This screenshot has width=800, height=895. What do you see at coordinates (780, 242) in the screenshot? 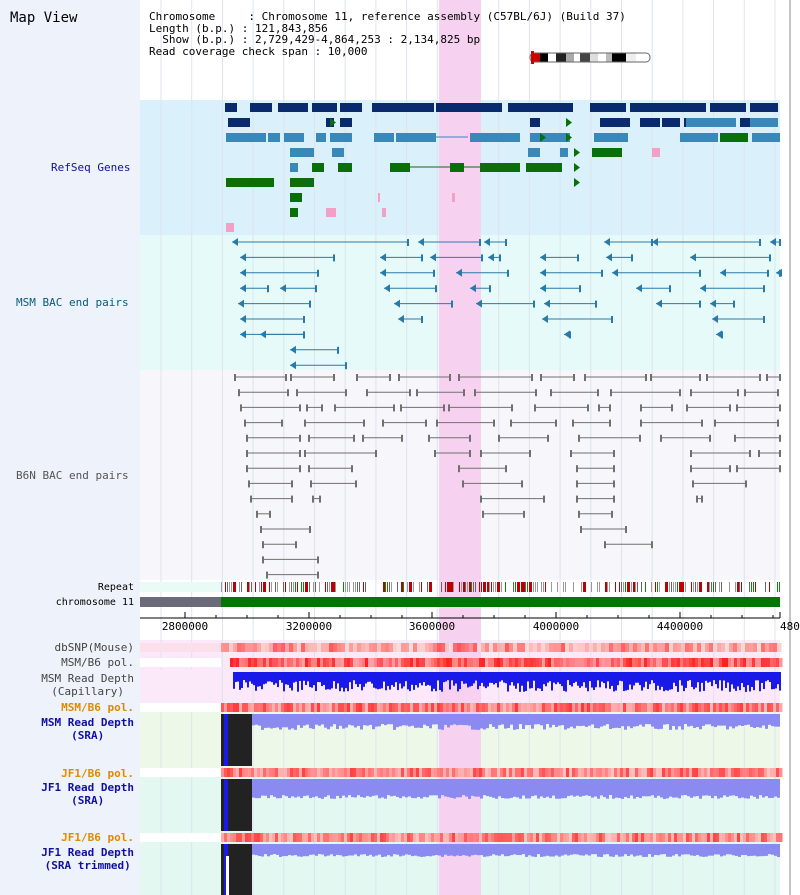
I see `msm-bac-end` at bounding box center [780, 242].